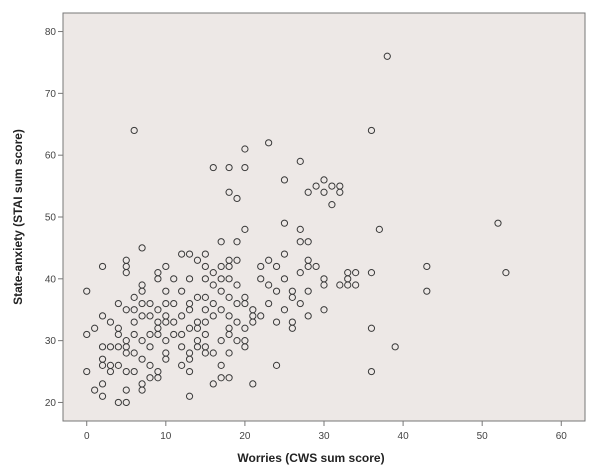 The width and height of the screenshot is (600, 470). I want to click on y-tick-label: 40, so click(51, 279).